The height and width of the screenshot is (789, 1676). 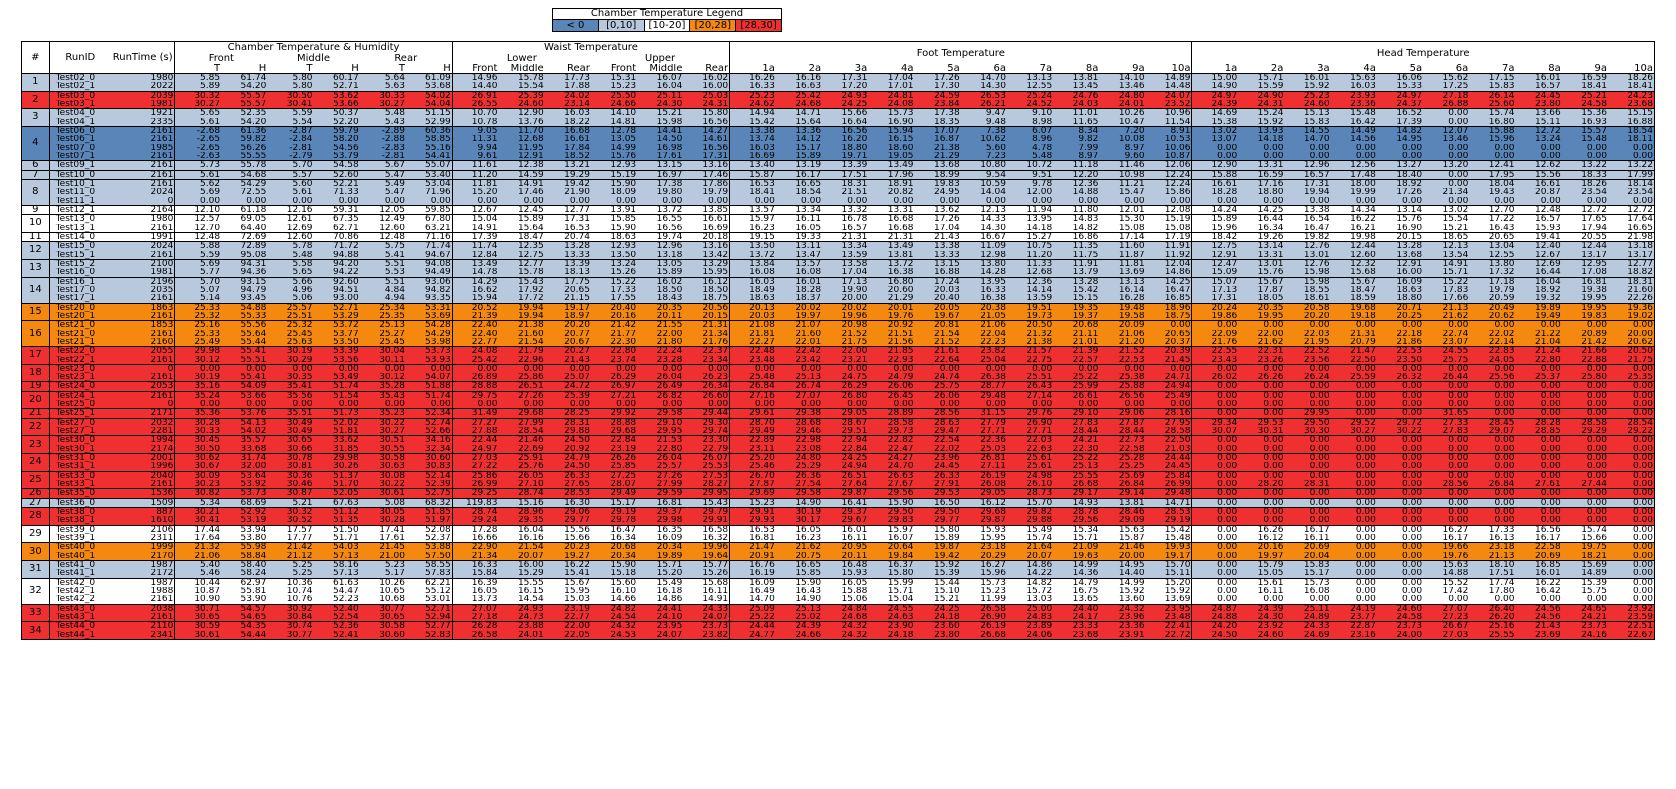 What do you see at coordinates (715, 467) in the screenshot?
I see `value-cell: 25.53` at bounding box center [715, 467].